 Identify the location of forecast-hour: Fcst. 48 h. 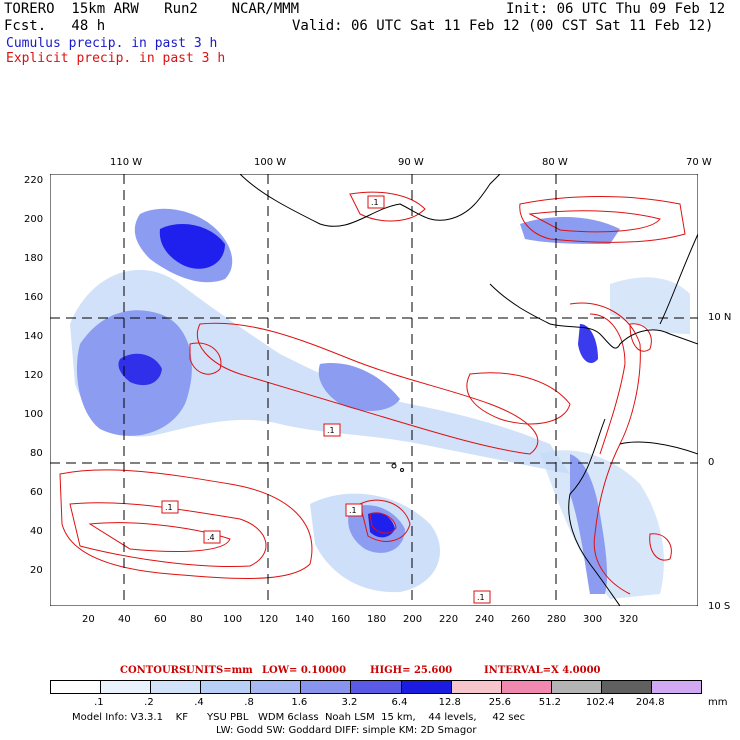
(55, 26).